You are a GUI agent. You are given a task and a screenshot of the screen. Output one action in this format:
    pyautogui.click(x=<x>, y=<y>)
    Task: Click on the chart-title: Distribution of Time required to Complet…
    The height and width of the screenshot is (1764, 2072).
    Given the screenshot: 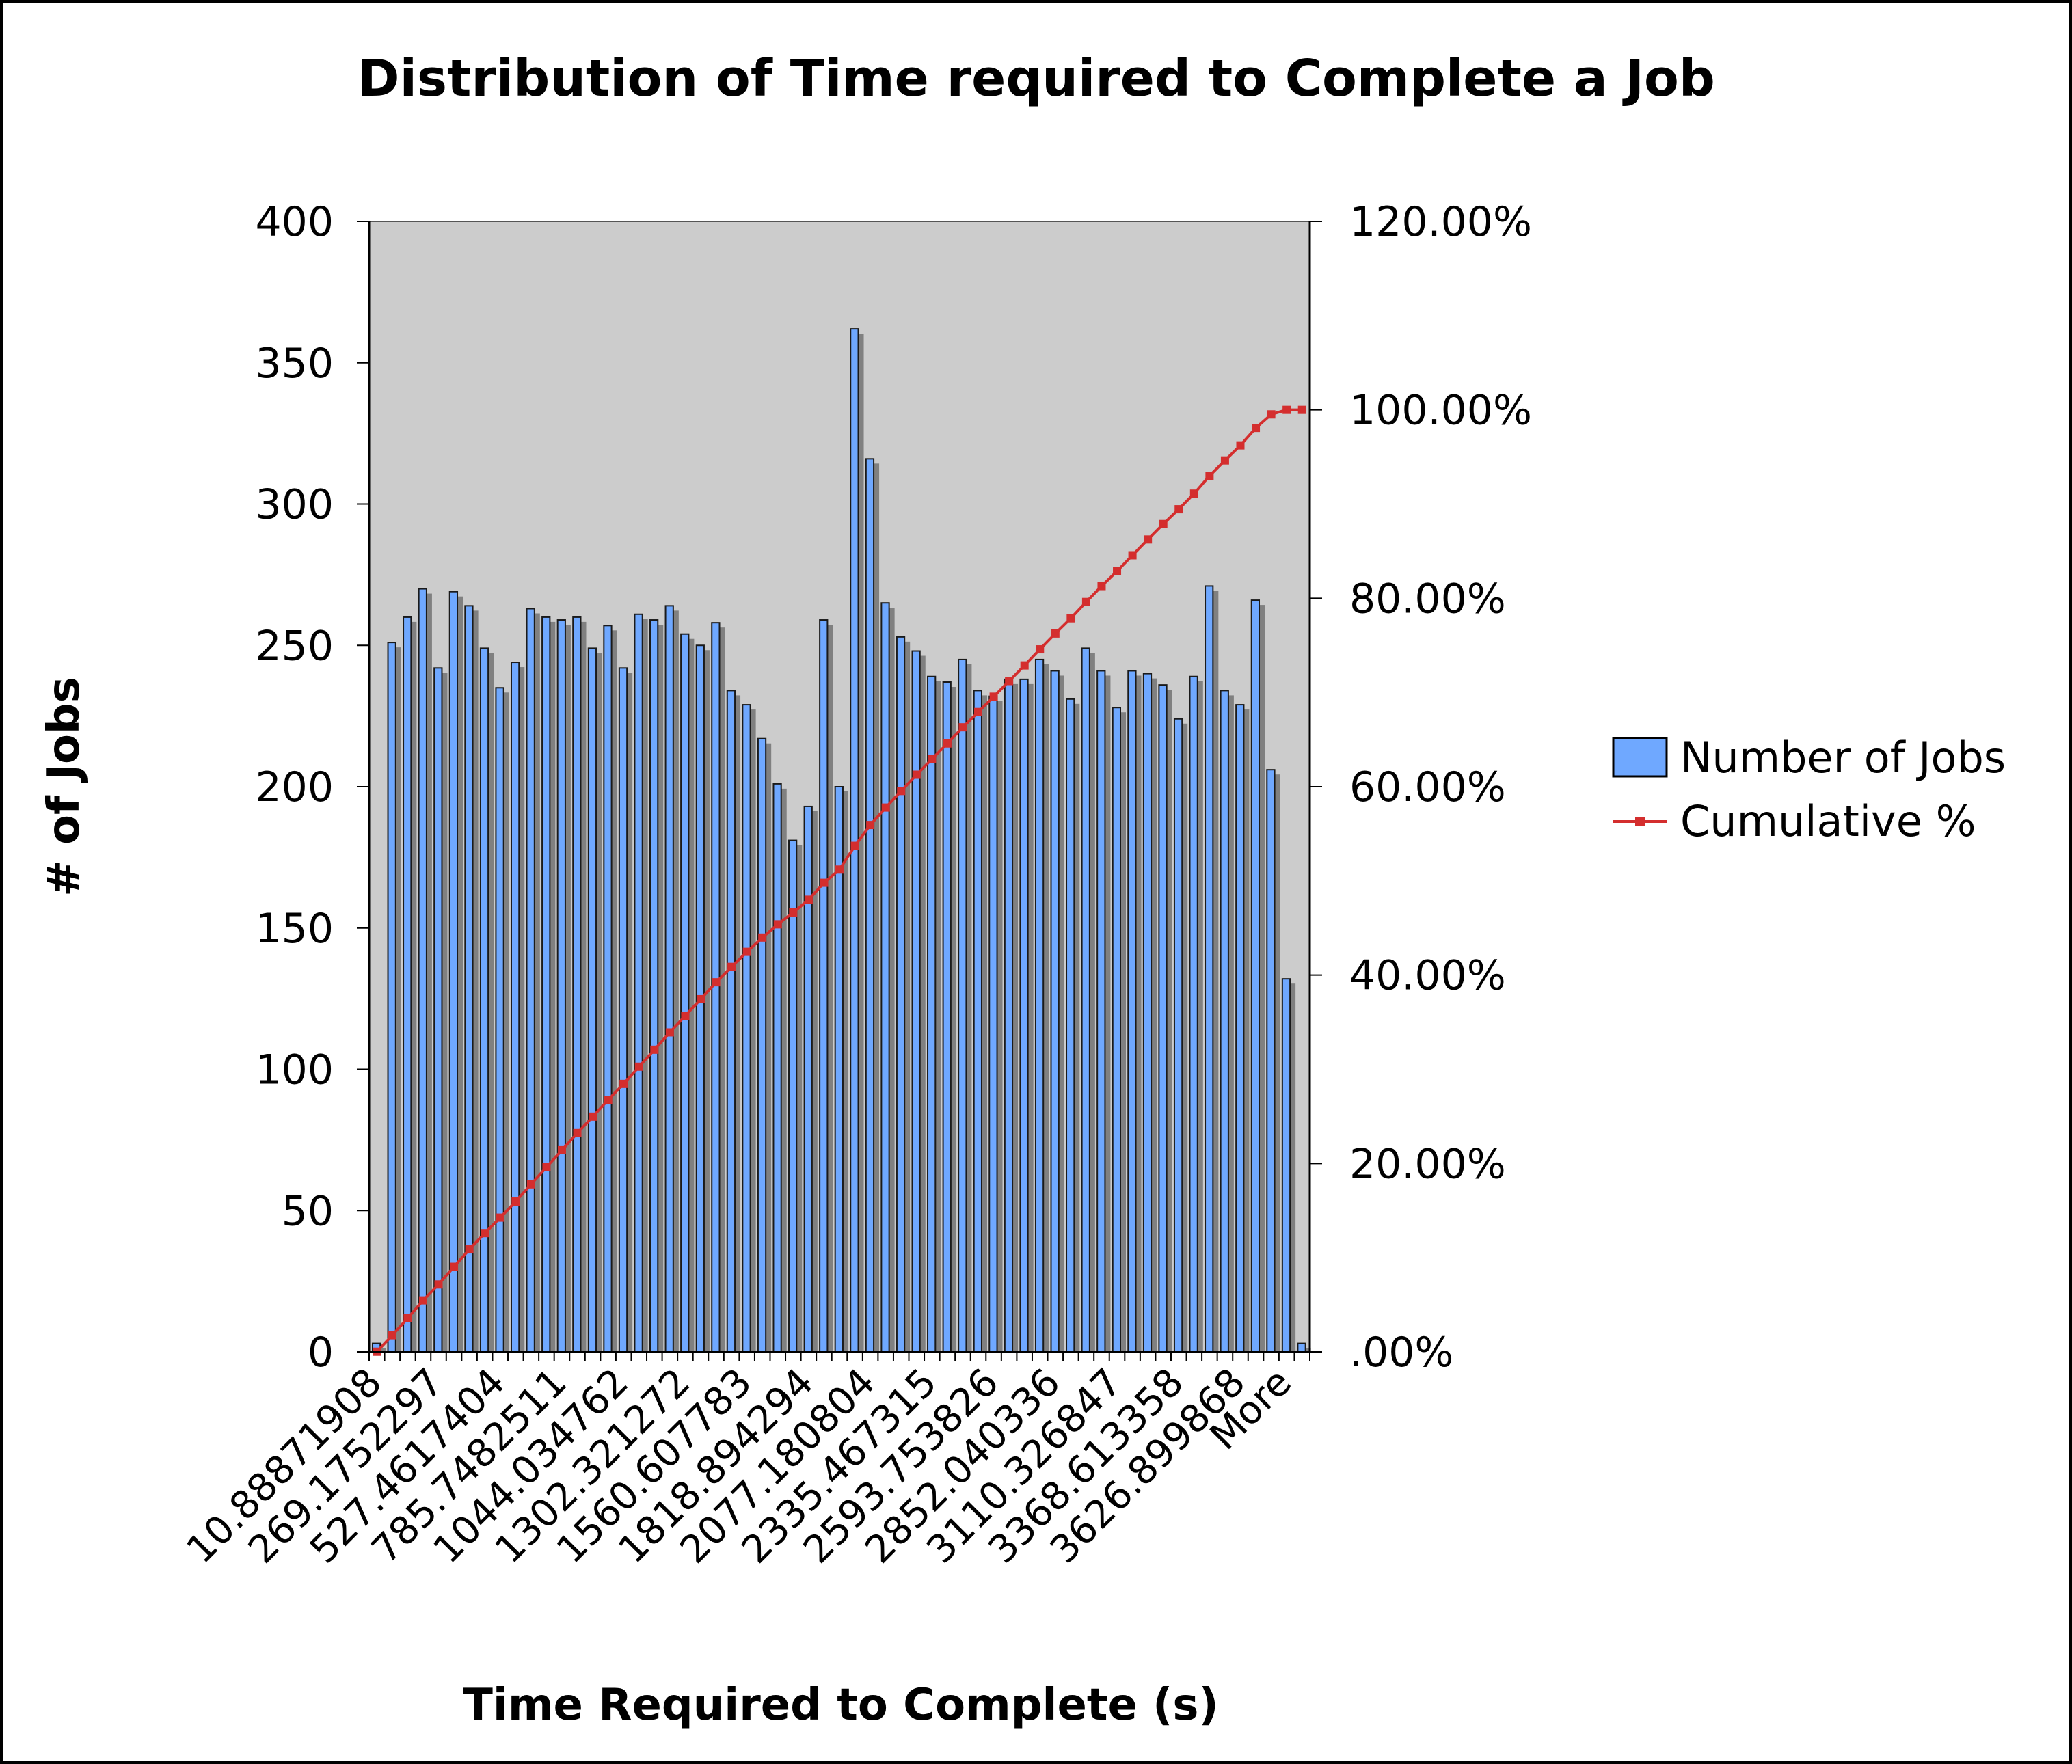 What is the action you would take?
    pyautogui.click(x=1036, y=78)
    